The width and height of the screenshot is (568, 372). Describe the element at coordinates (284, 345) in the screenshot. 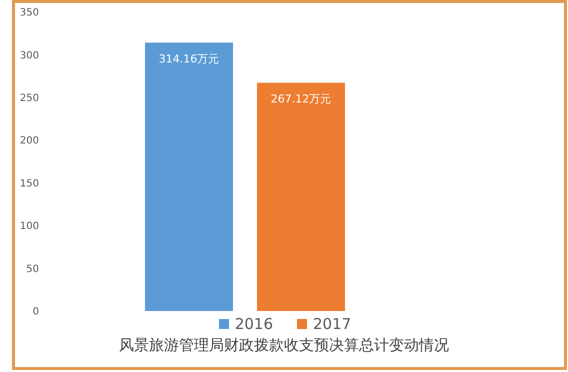

I see `text: 风景旅游管理局财政拨款收支预决算总计变动情况` at that location.